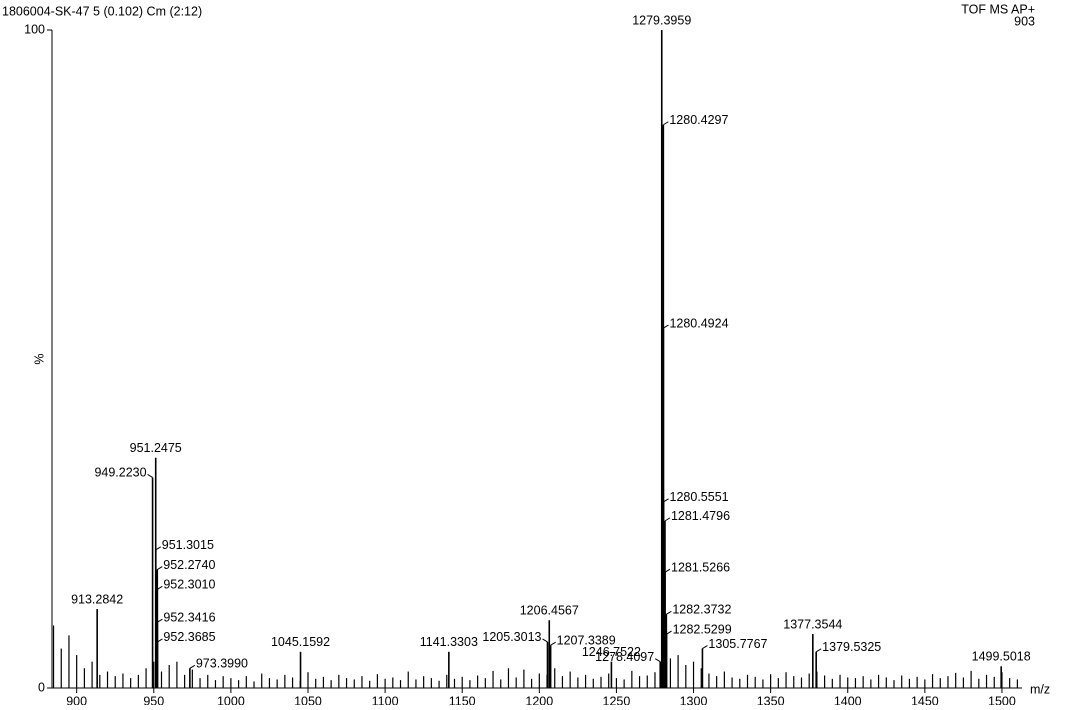  I want to click on peak-label: 1278.4097, so click(624, 657).